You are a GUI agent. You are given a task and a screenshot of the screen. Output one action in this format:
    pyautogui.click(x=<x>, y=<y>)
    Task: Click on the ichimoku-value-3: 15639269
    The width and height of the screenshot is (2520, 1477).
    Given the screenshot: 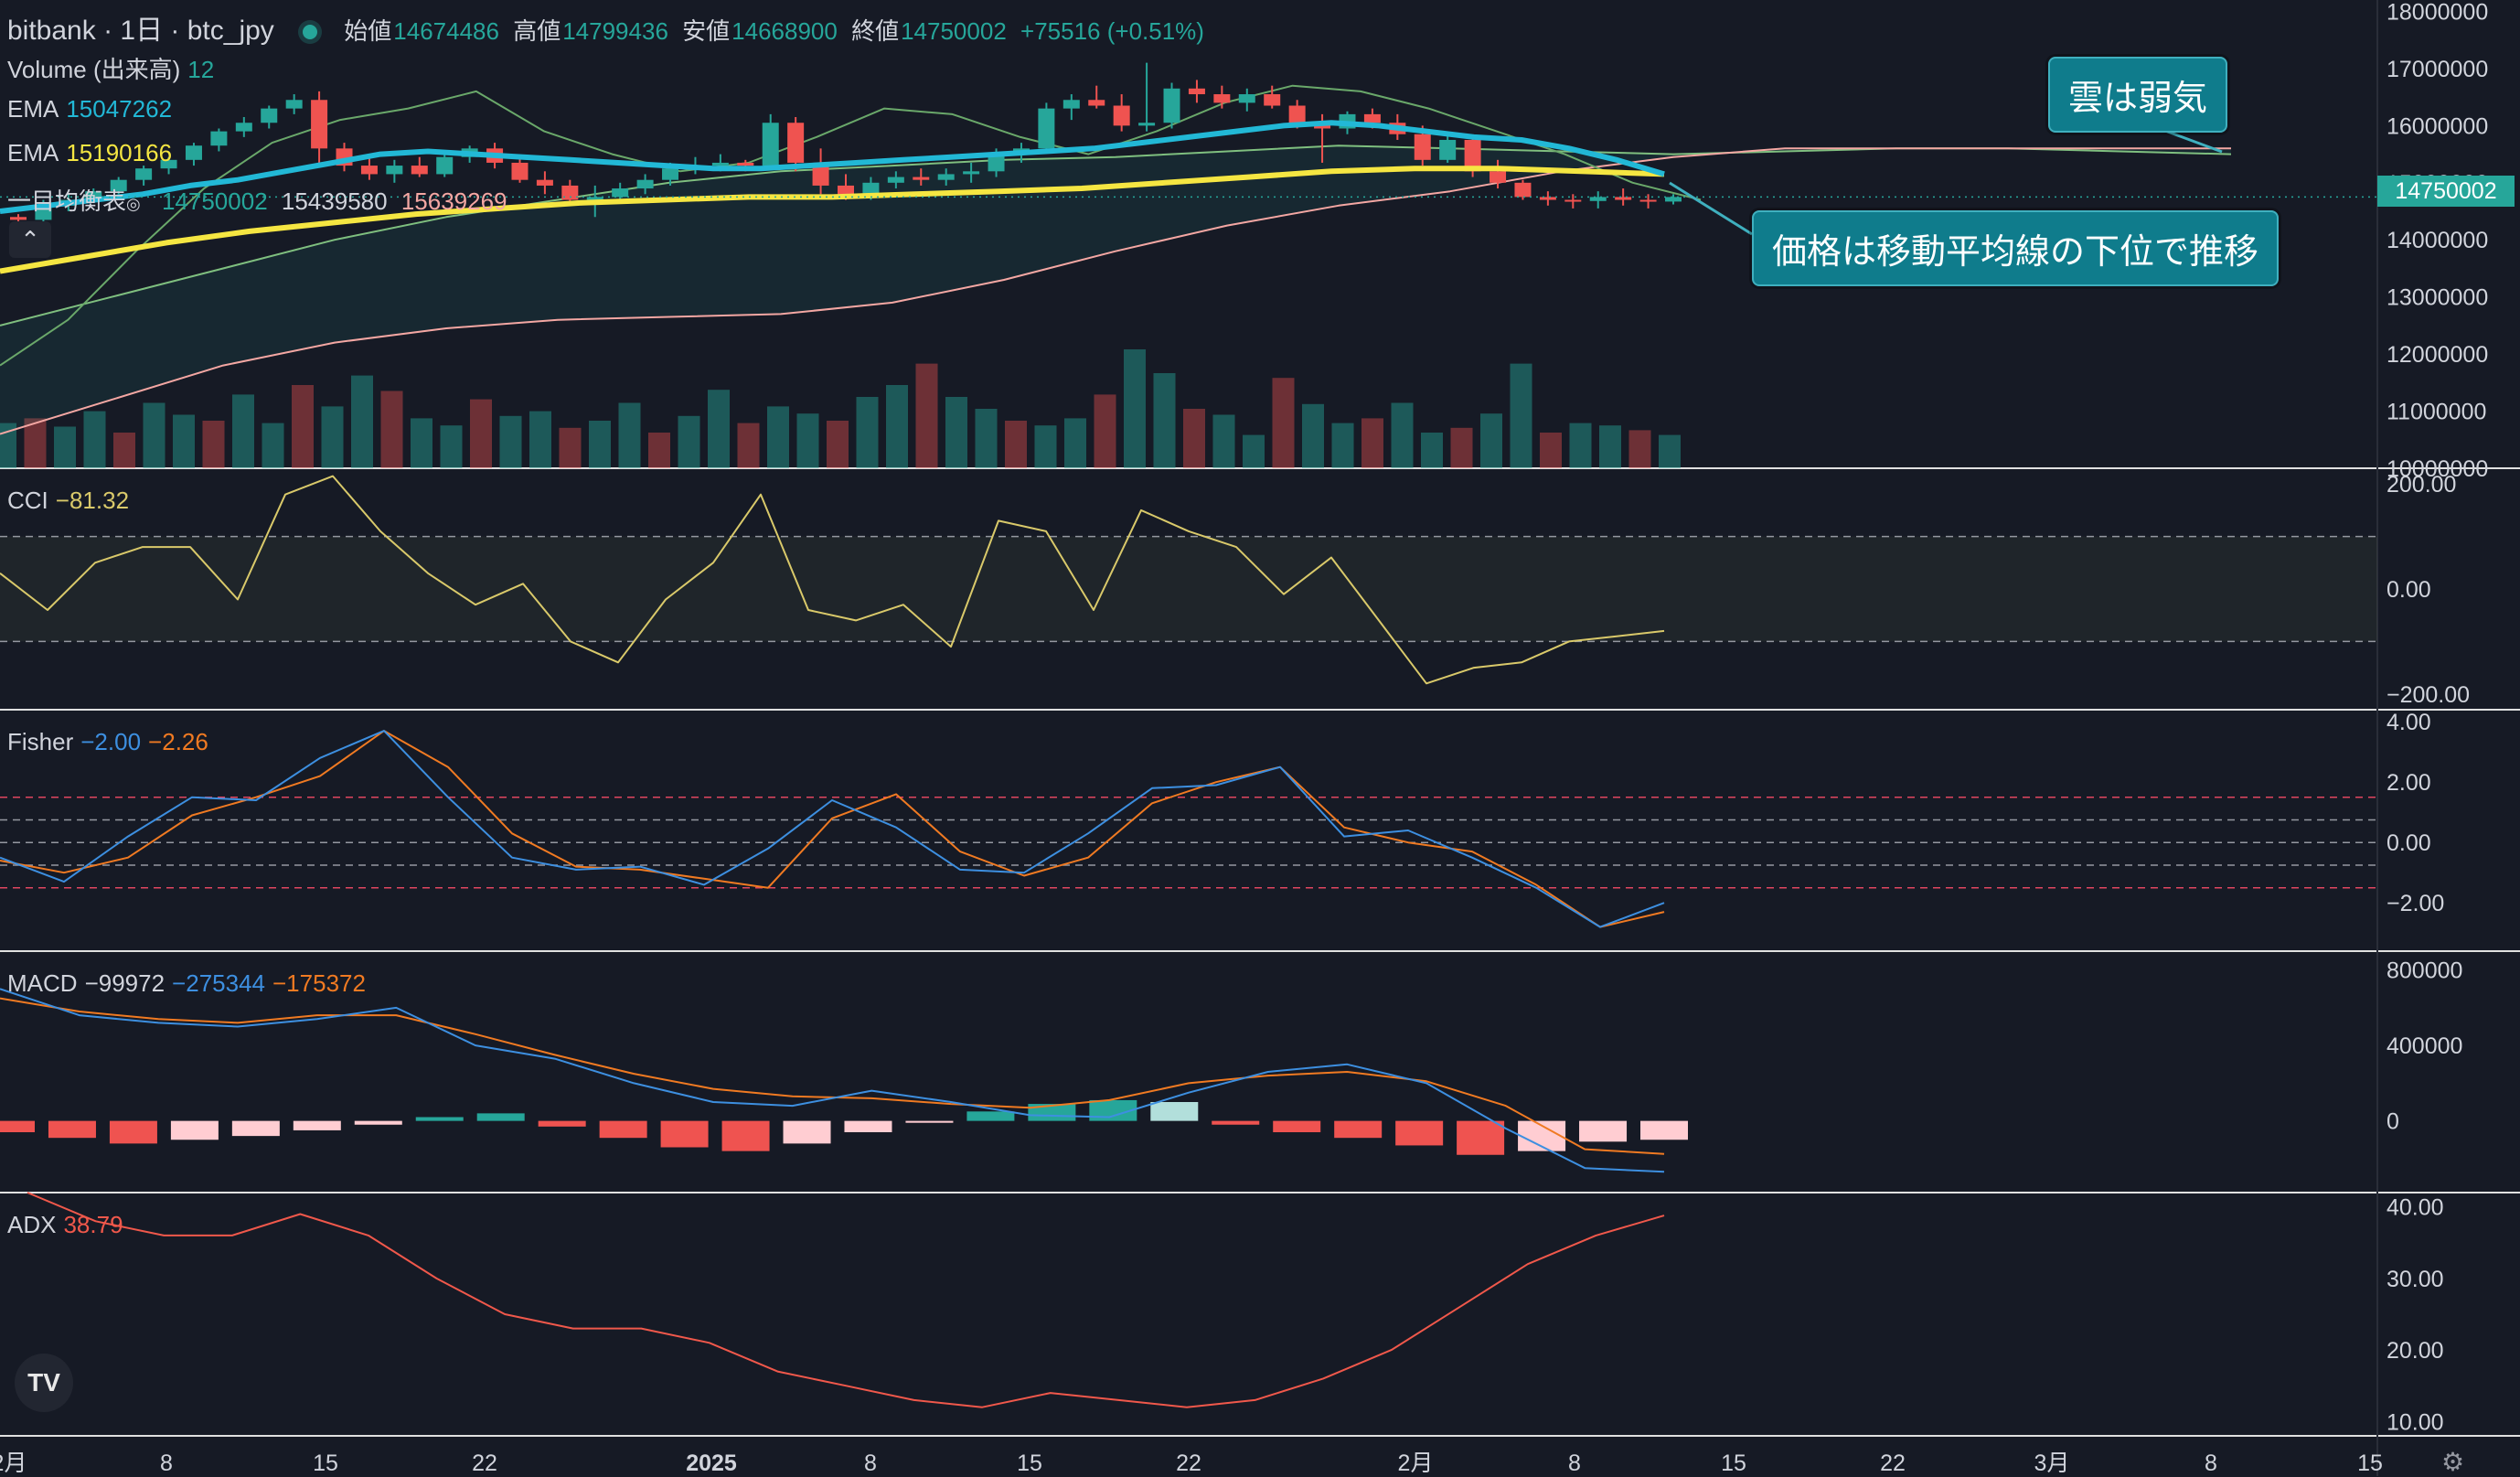 What is the action you would take?
    pyautogui.click(x=453, y=201)
    